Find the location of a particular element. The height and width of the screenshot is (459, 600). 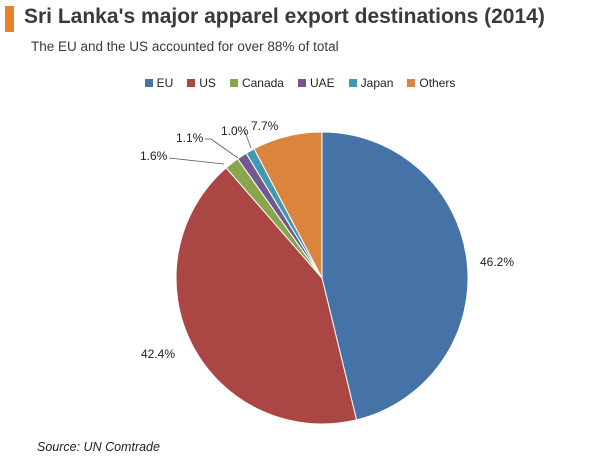

legend-label-canada: Canada is located at coordinates (262, 83).